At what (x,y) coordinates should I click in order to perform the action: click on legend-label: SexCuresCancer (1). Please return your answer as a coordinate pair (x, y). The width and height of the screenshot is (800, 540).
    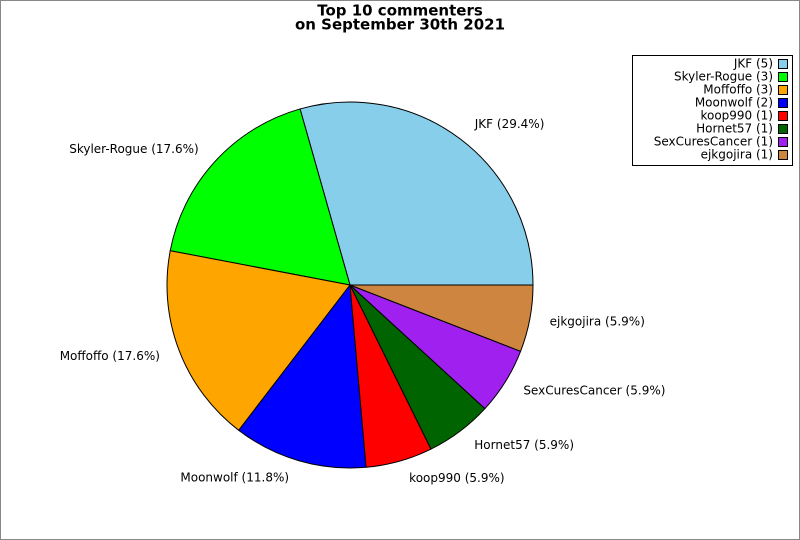
    Looking at the image, I should click on (713, 142).